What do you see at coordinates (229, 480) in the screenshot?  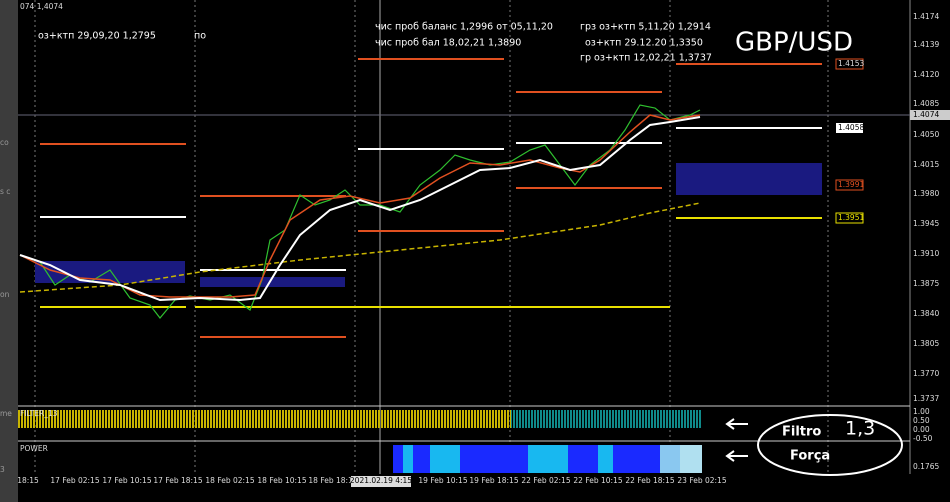 I see `time-label: 18 Feb 02:15` at bounding box center [229, 480].